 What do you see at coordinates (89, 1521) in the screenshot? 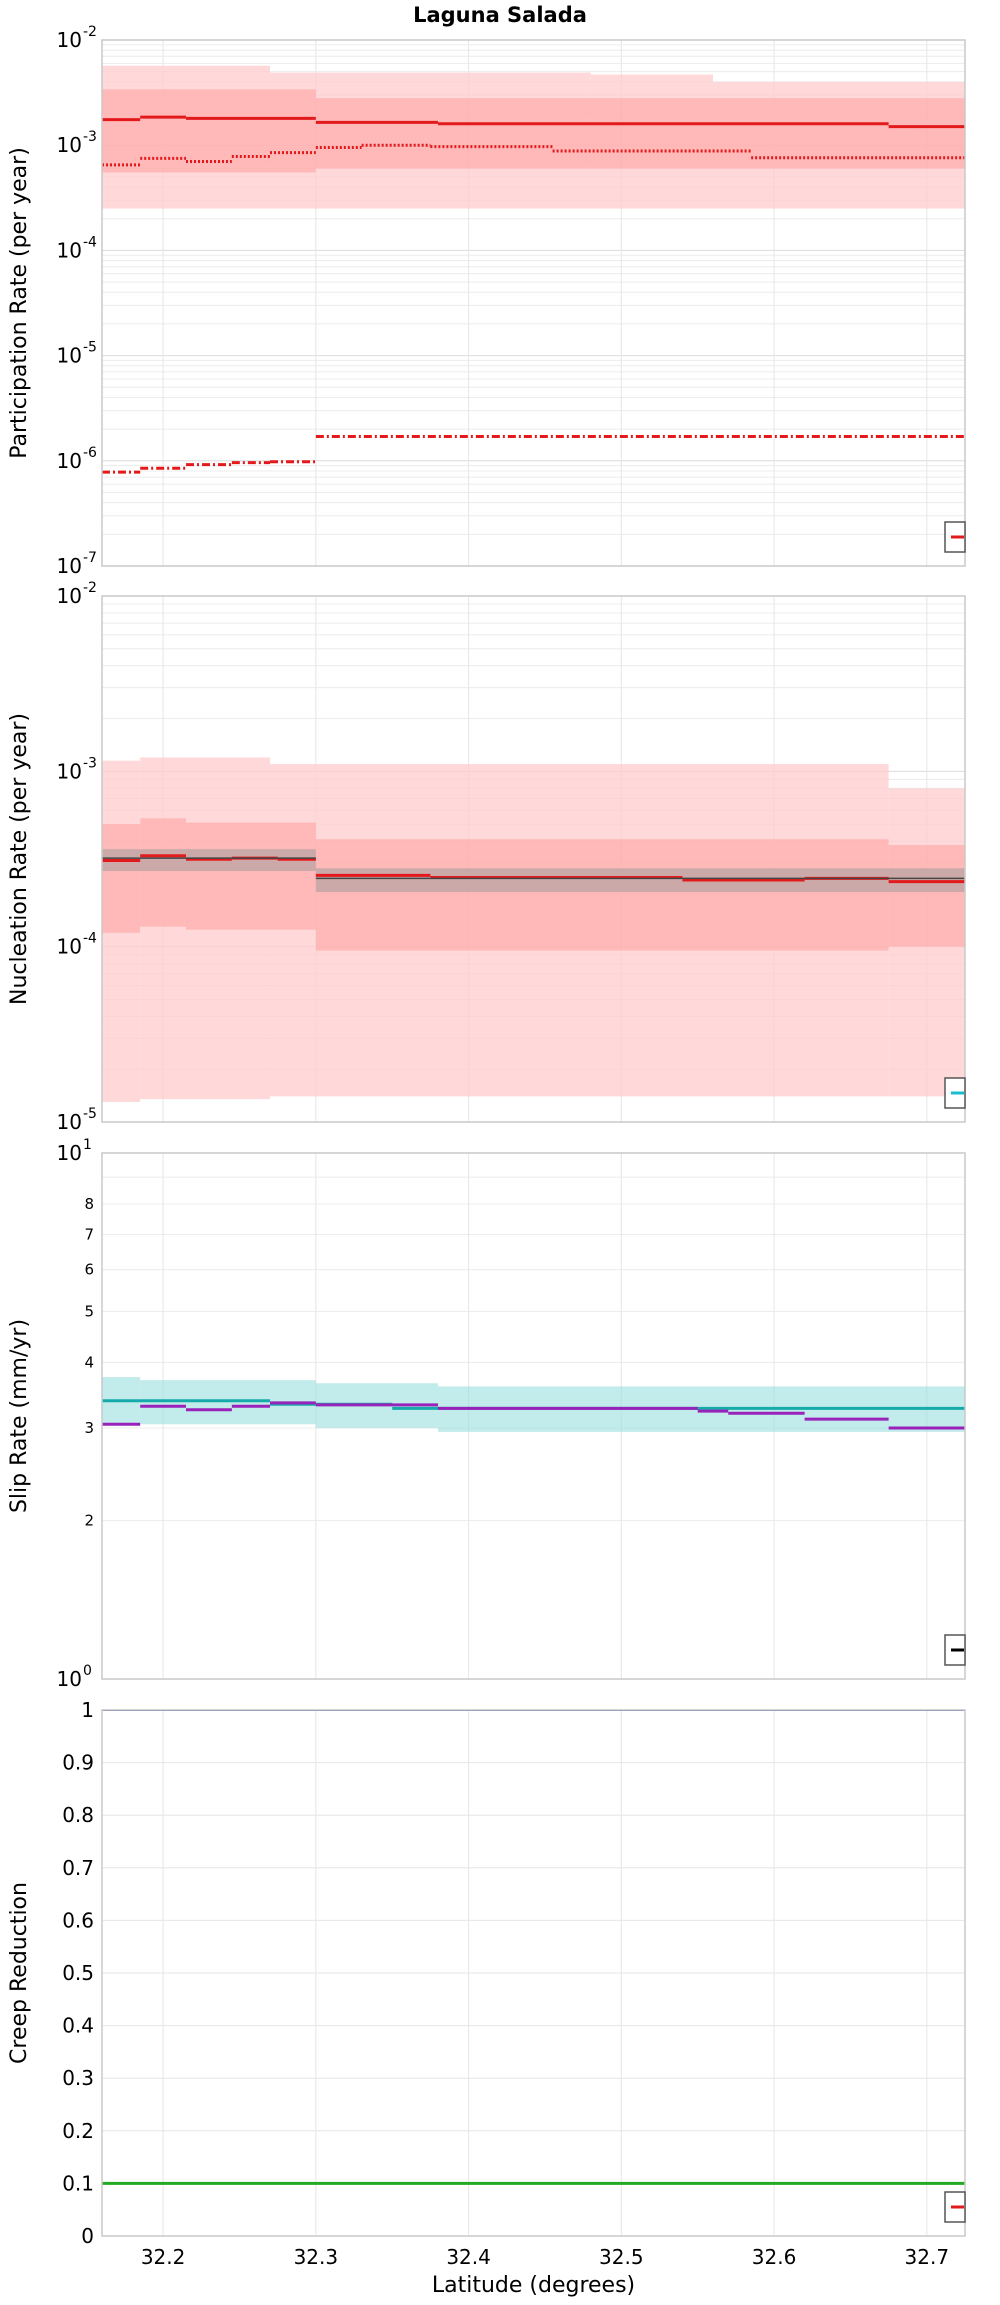
I see `y-minor-tick-label: 2` at bounding box center [89, 1521].